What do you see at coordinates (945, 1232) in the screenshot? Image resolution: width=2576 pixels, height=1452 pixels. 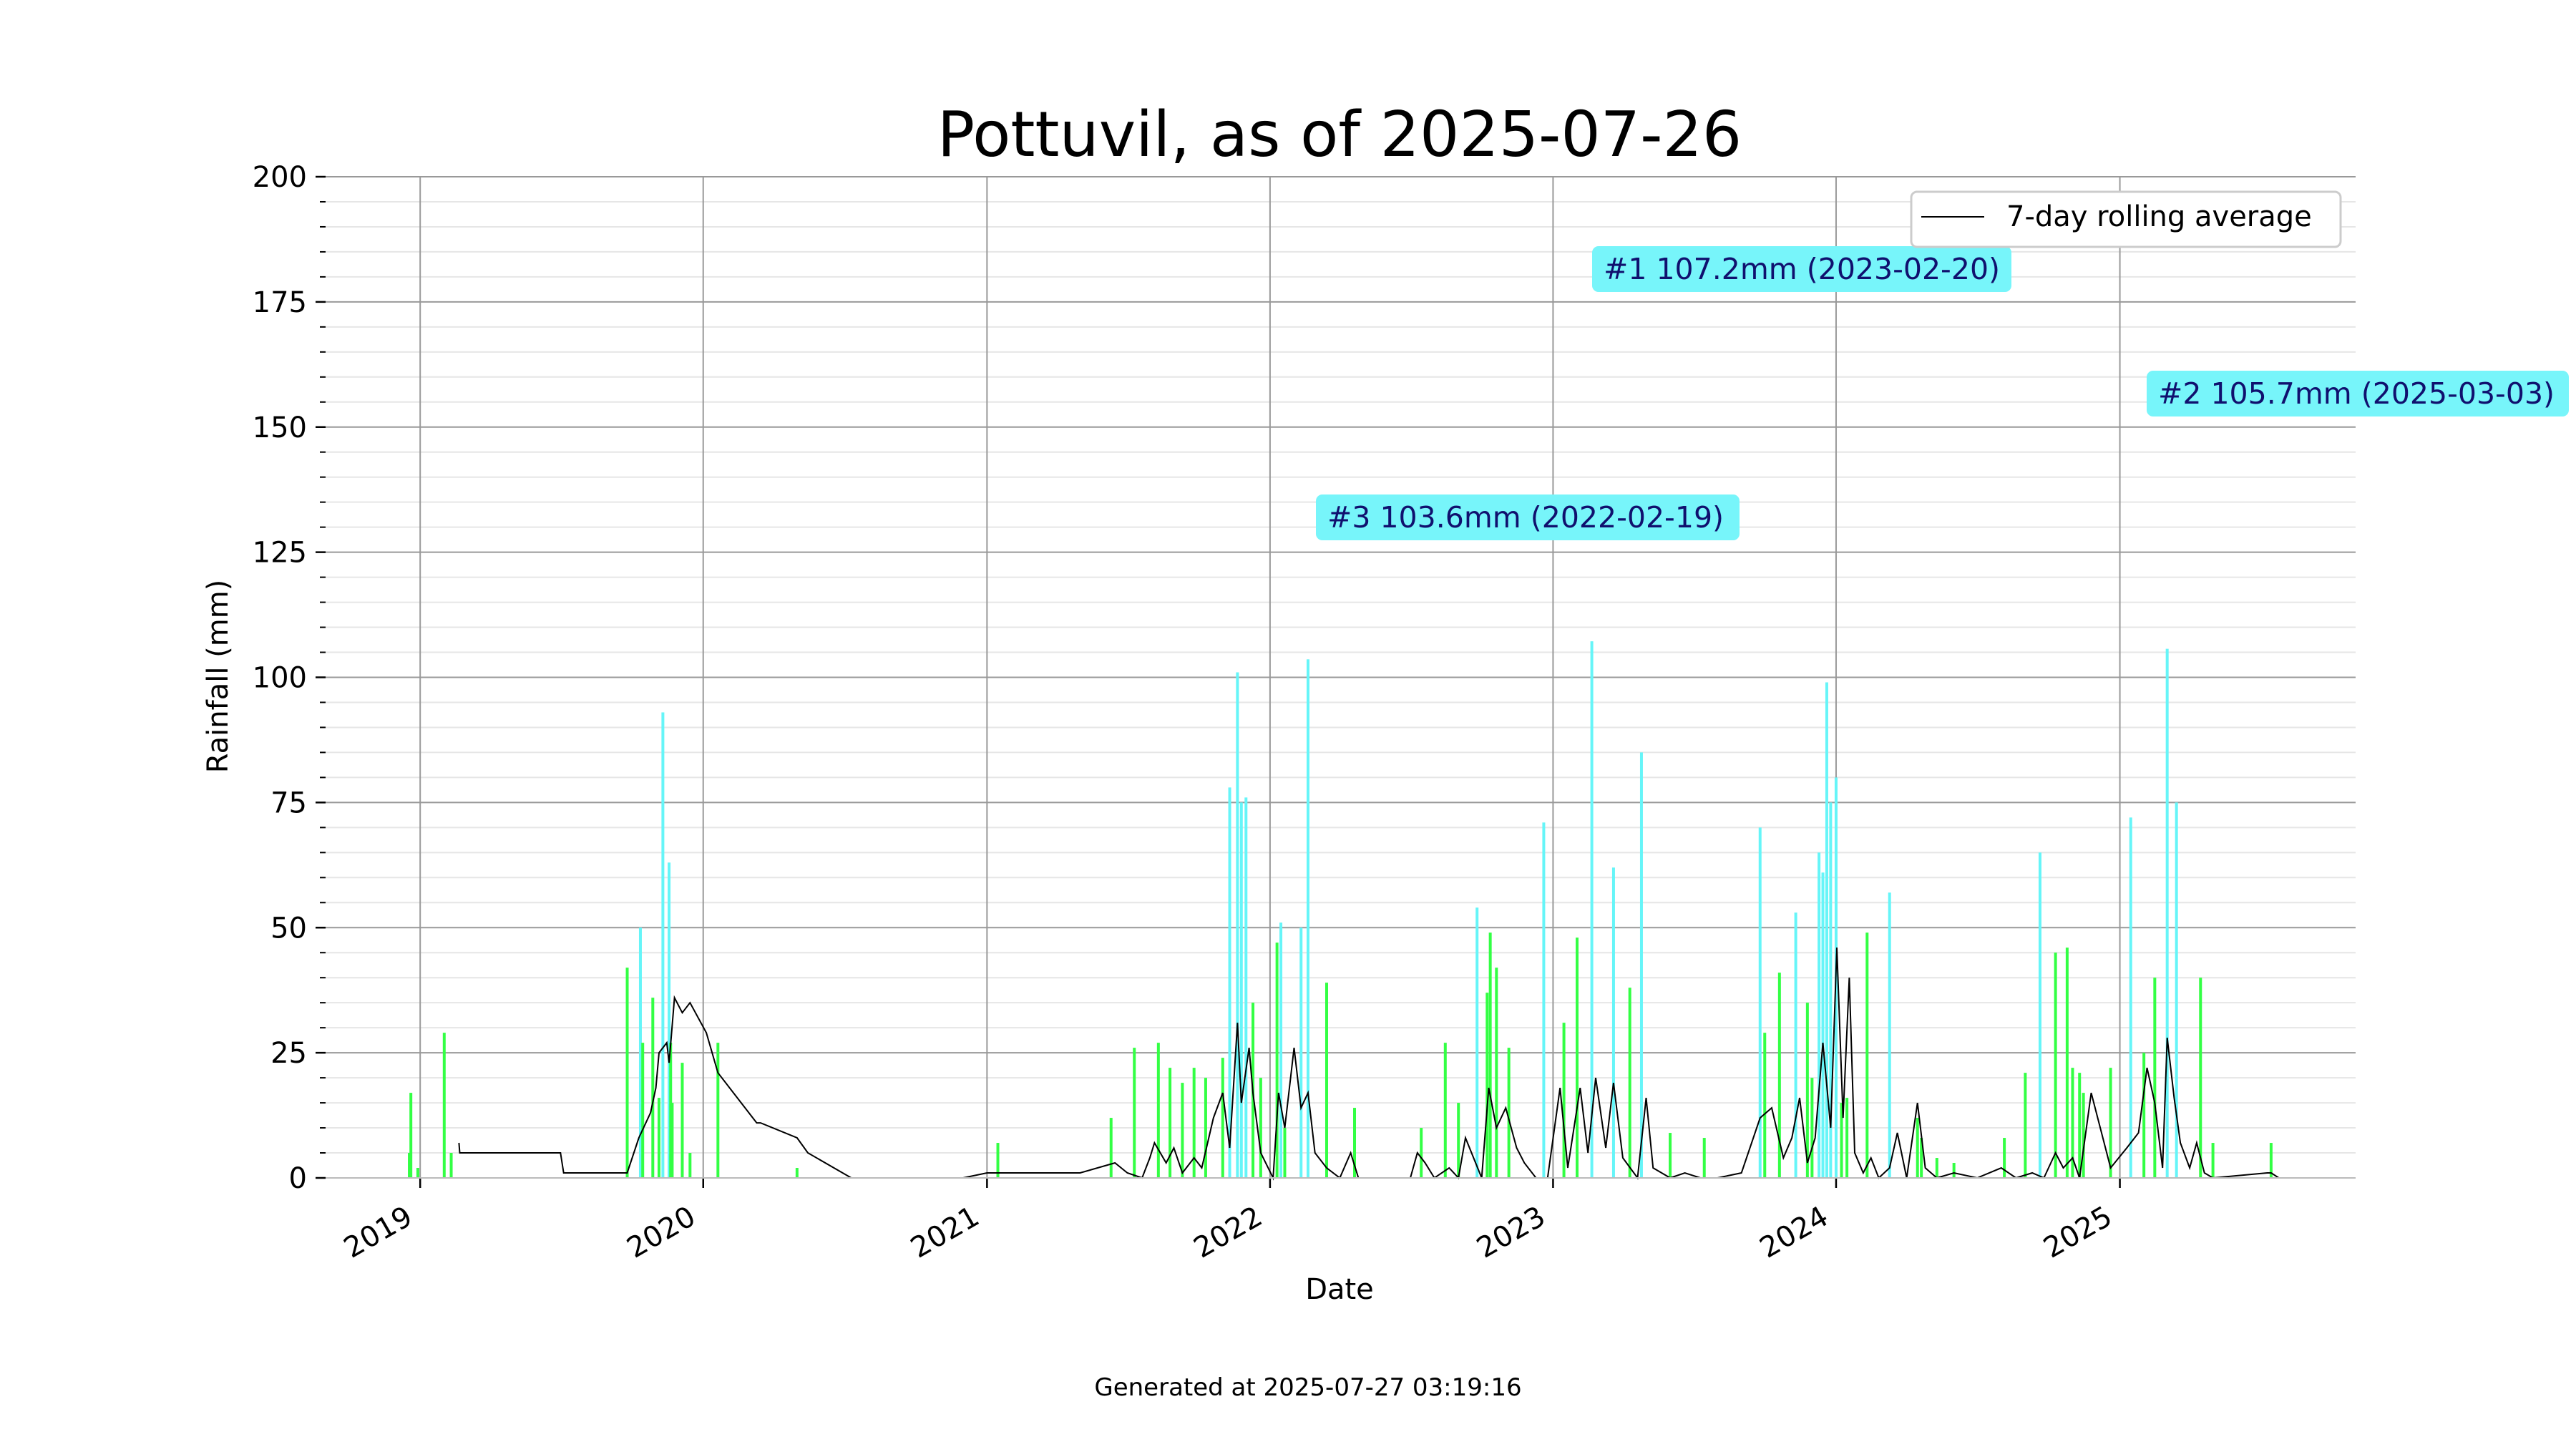 I see `x-tick-label: 2021` at bounding box center [945, 1232].